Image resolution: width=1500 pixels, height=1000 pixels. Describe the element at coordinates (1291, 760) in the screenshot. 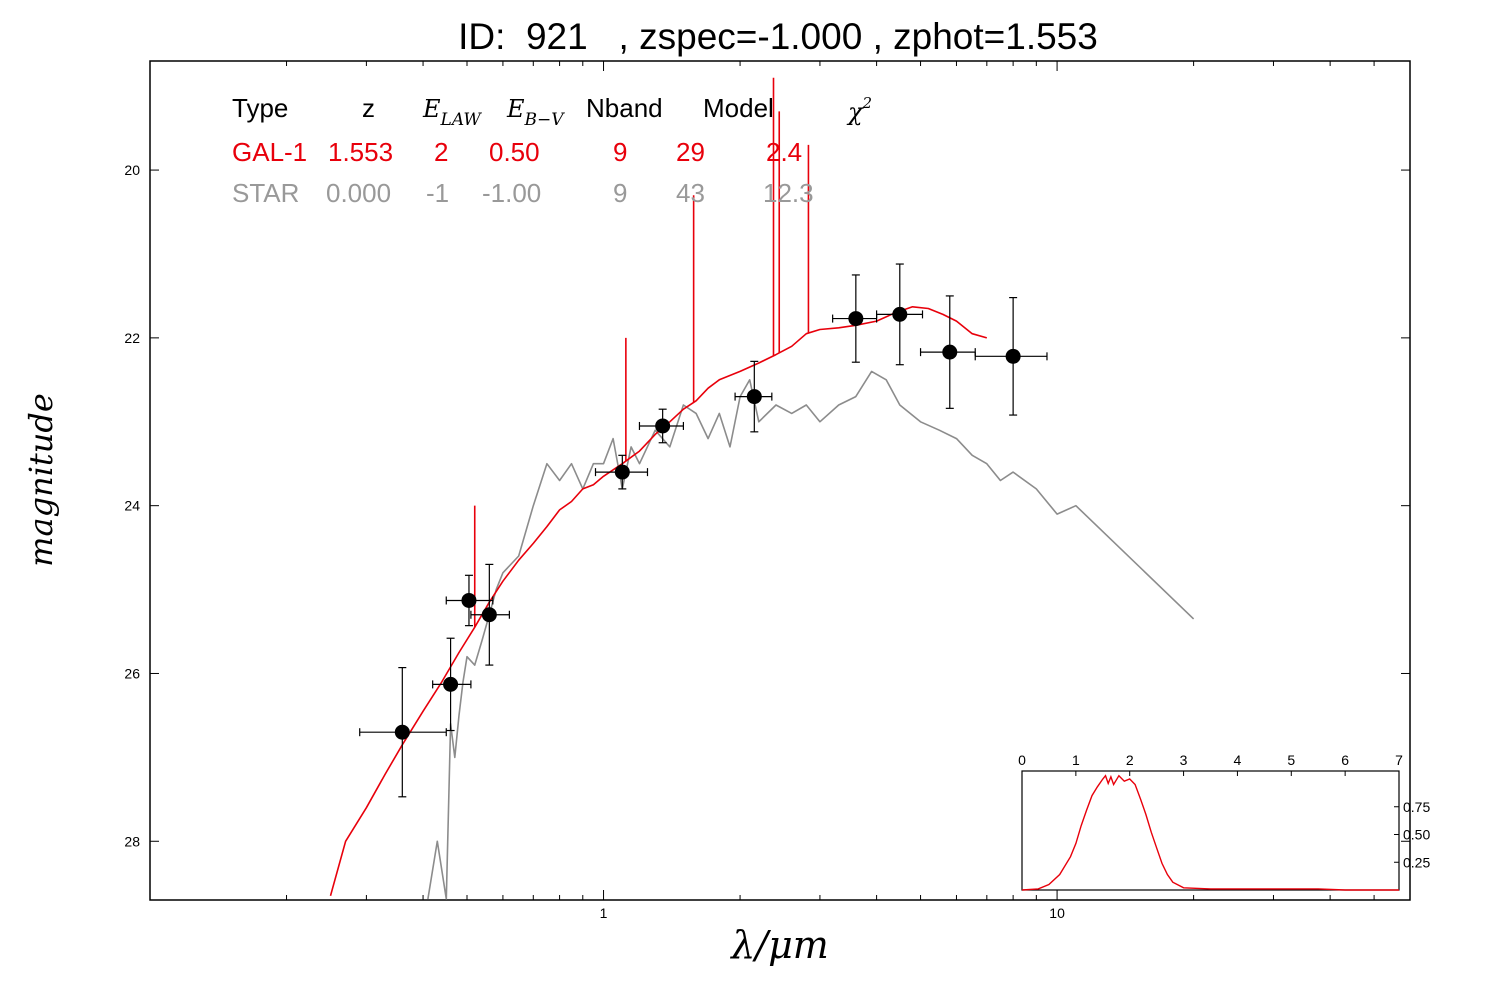

I see `inset-x-tick-label: 5` at that location.